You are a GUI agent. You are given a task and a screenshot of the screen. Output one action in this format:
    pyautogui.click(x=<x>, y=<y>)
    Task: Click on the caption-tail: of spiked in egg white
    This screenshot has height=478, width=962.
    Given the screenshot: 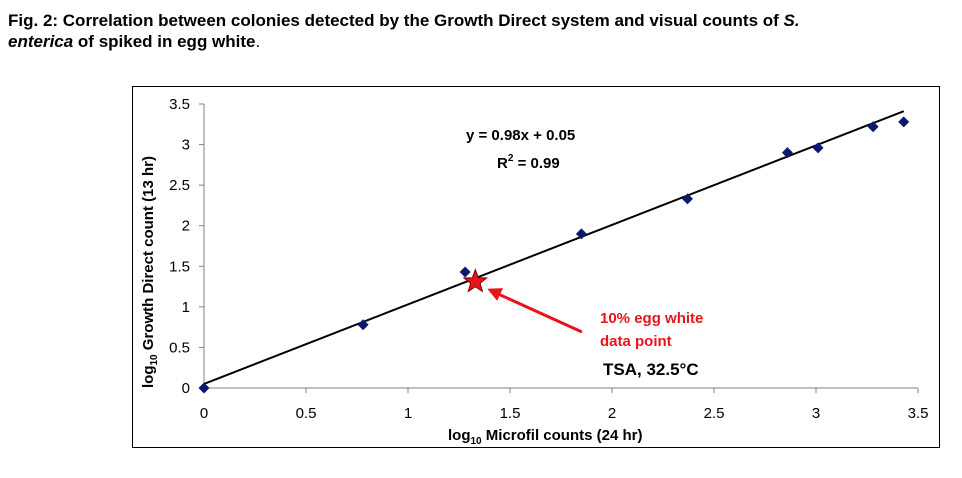 What is the action you would take?
    pyautogui.click(x=164, y=41)
    